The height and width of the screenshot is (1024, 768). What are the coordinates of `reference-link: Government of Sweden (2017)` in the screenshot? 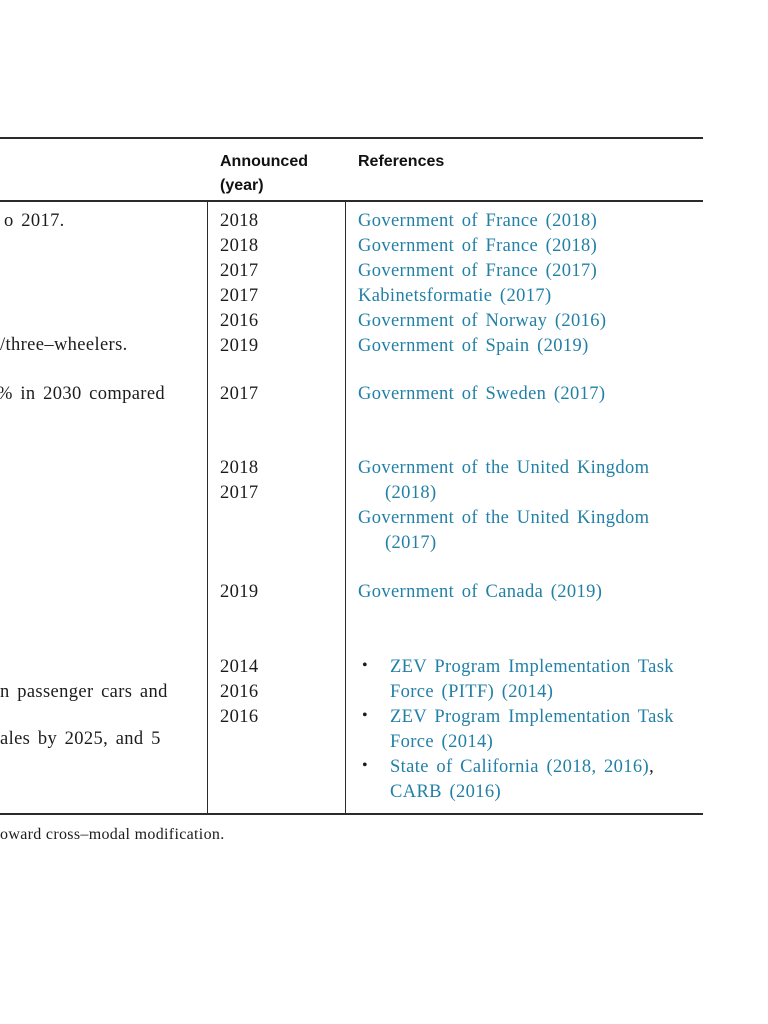 It's located at (482, 394).